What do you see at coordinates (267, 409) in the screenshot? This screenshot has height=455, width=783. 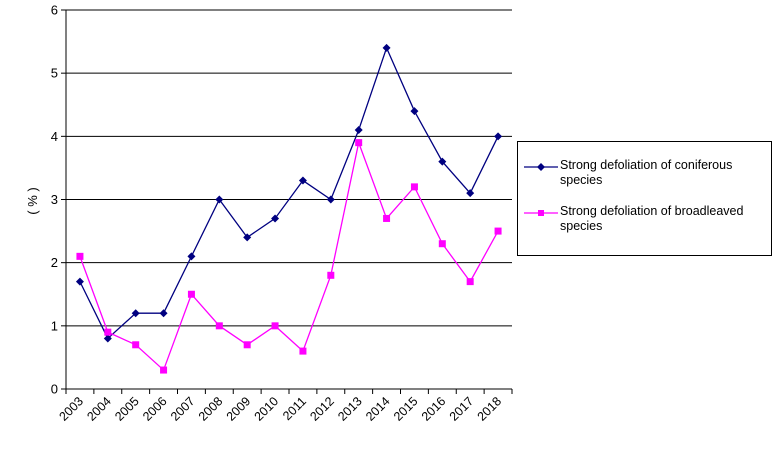 I see `x-tick-label: 2010` at bounding box center [267, 409].